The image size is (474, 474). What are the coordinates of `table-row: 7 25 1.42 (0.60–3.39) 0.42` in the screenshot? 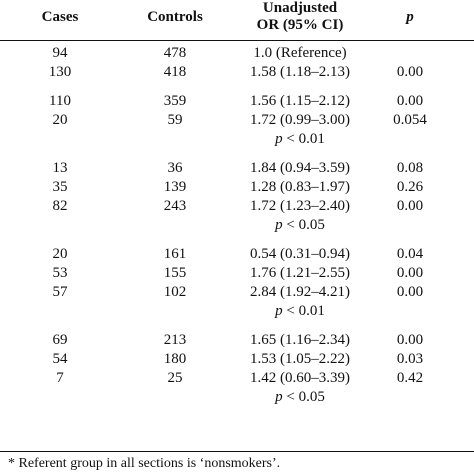 It's located at (237, 378).